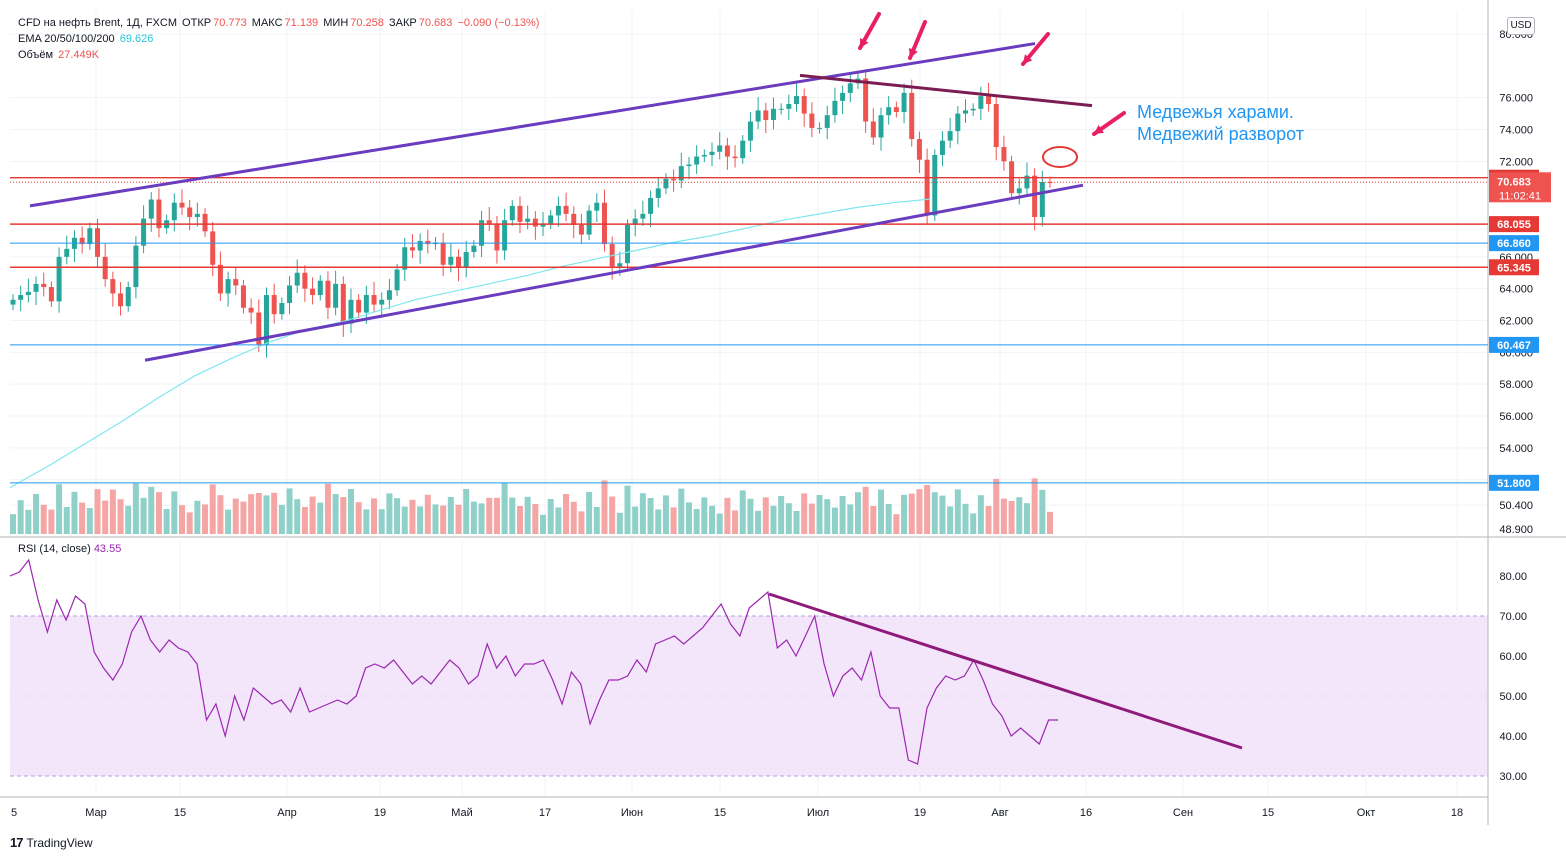  Describe the element at coordinates (267, 23) in the screenshot. I see `high-label: МАКС` at that location.